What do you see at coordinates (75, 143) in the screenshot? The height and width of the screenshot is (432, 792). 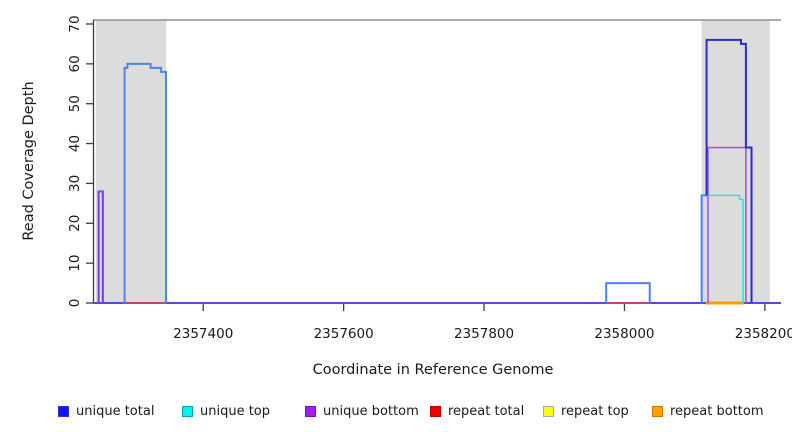 I see `y-tick-label: 40` at bounding box center [75, 143].